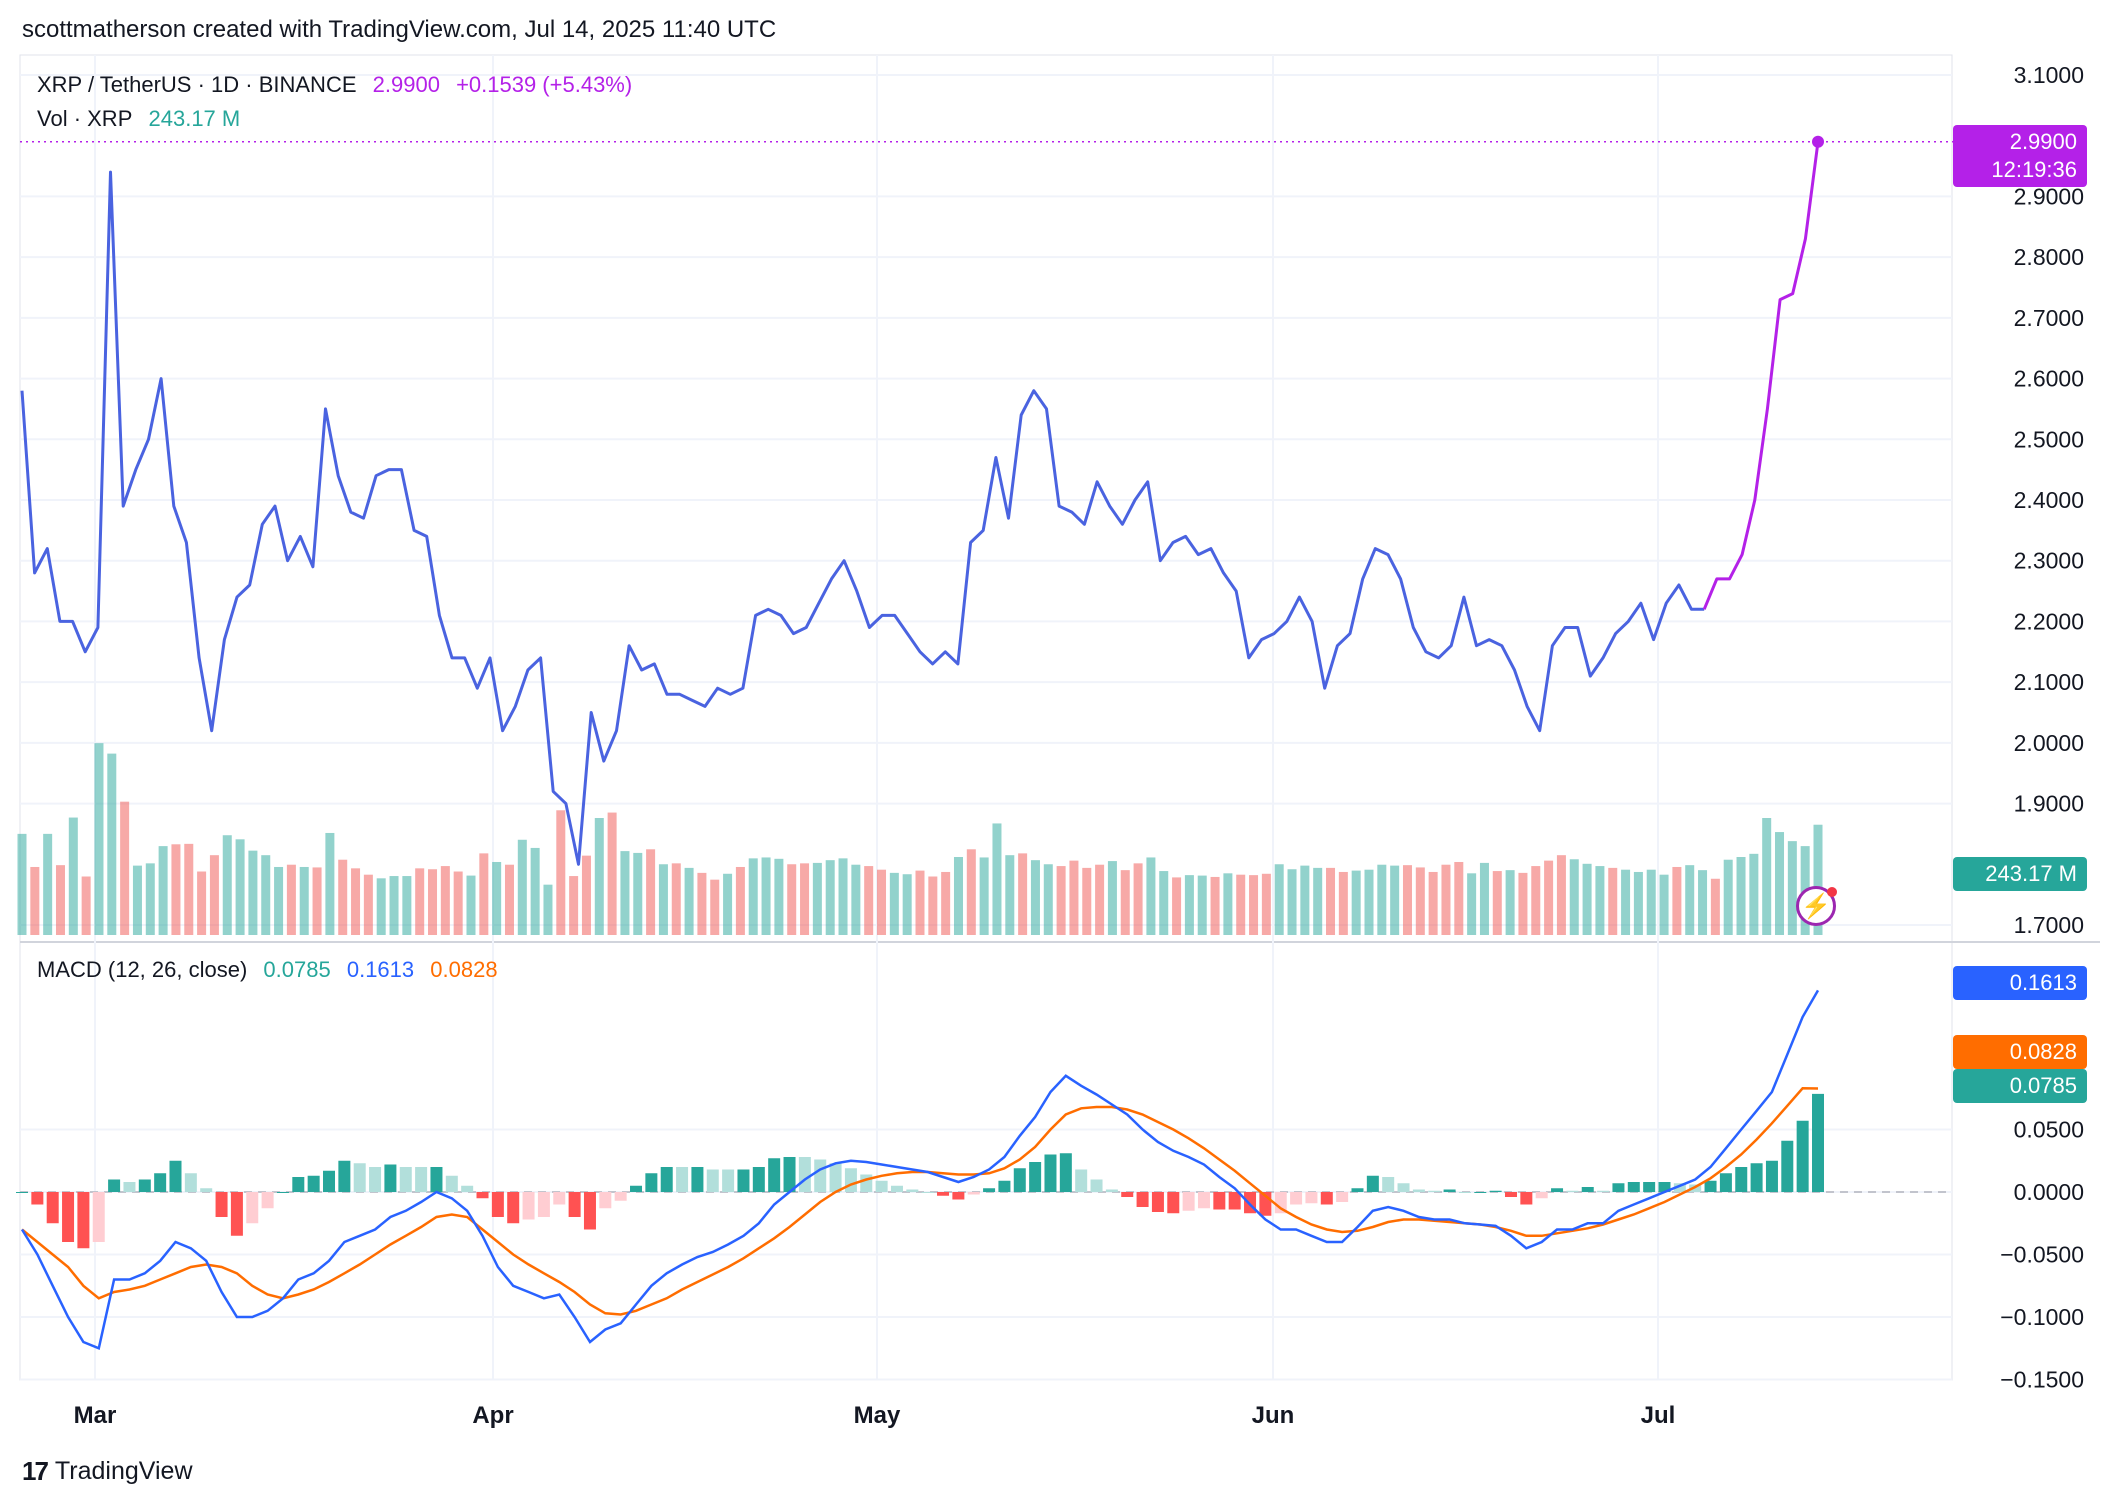  I want to click on price-tick-label: 2.0000, so click(2049, 743).